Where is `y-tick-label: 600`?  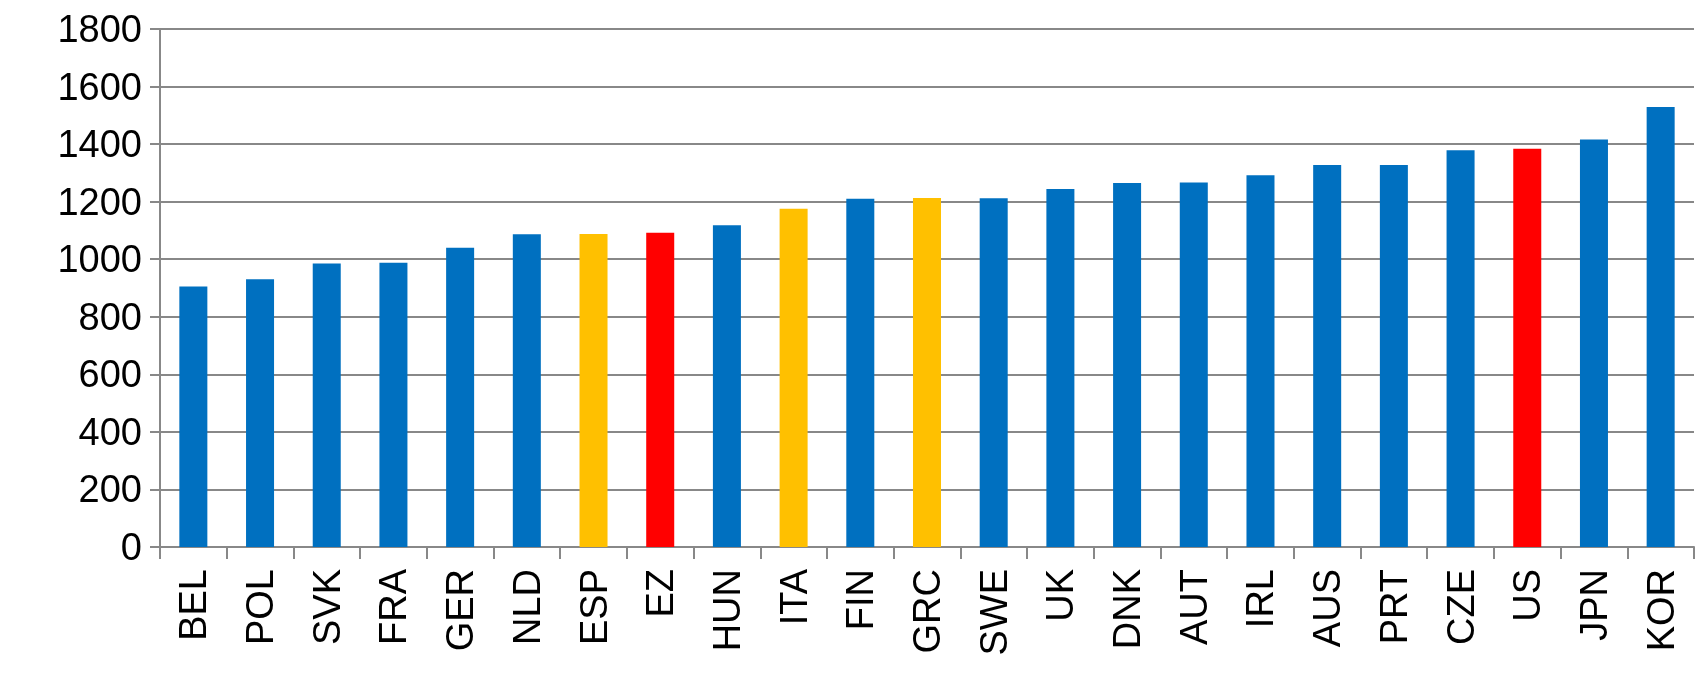
y-tick-label: 600 is located at coordinates (110, 374).